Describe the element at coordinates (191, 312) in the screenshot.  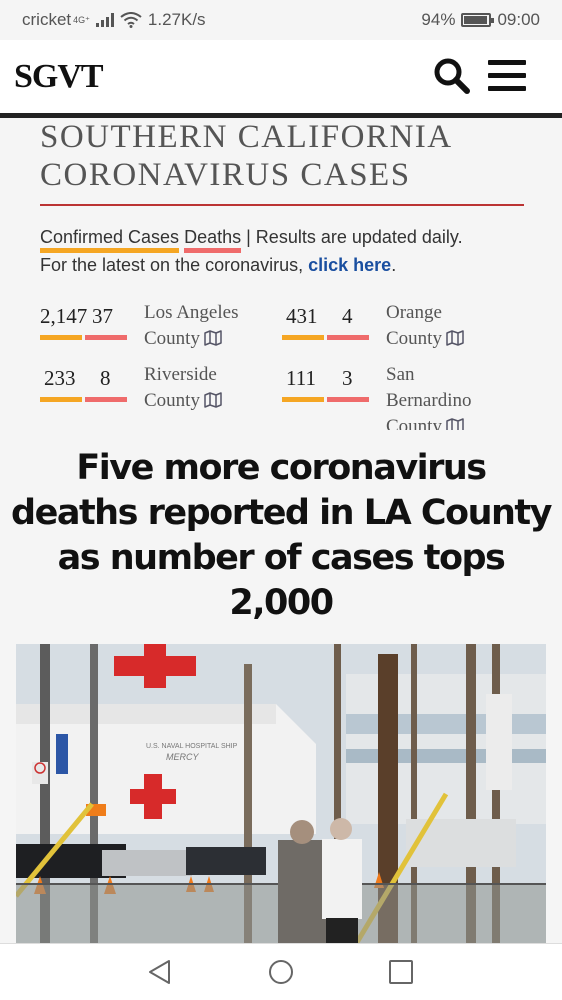
I see `county-name-line1: Los Angeles` at that location.